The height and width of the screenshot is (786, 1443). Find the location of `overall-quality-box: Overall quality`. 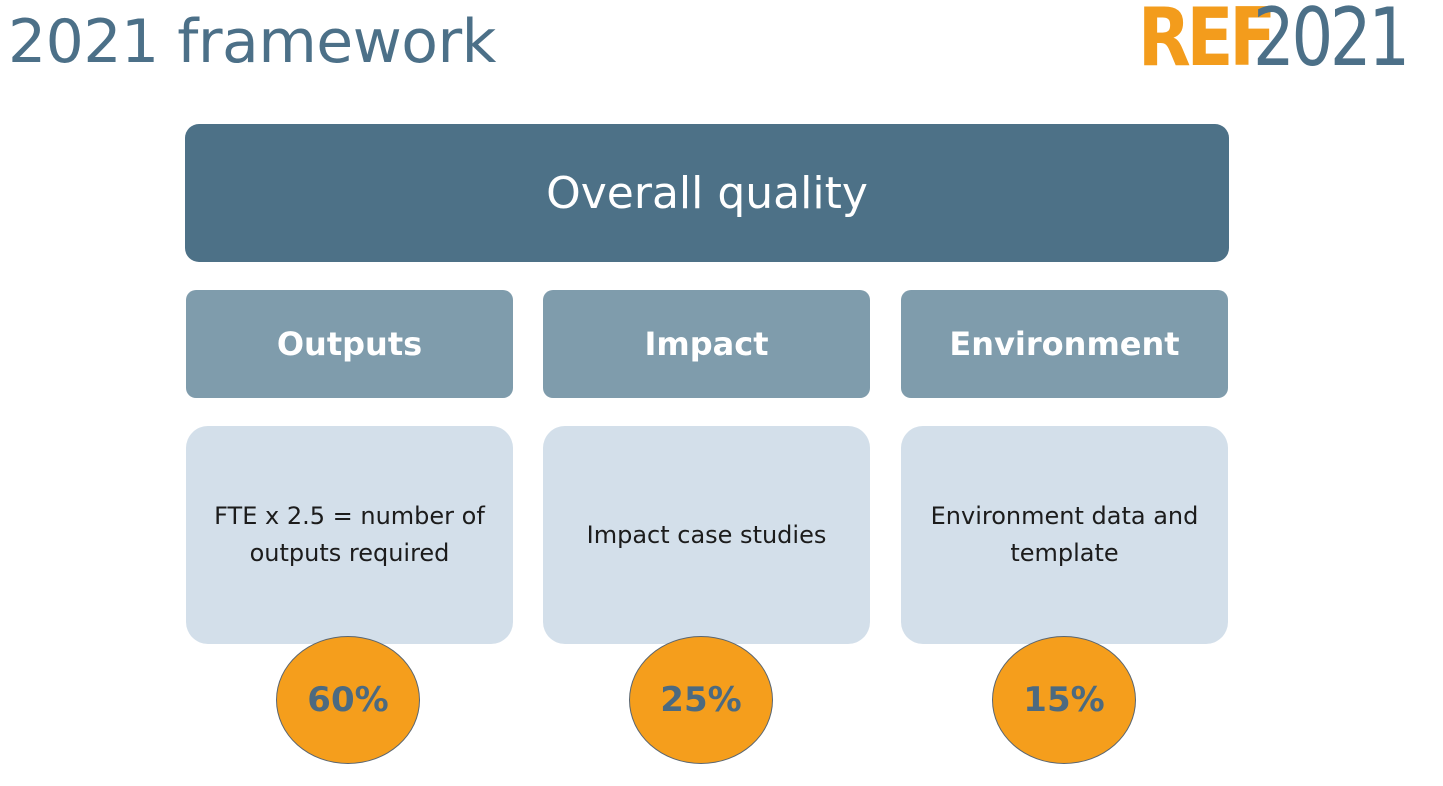

overall-quality-box: Overall quality is located at coordinates (707, 193).